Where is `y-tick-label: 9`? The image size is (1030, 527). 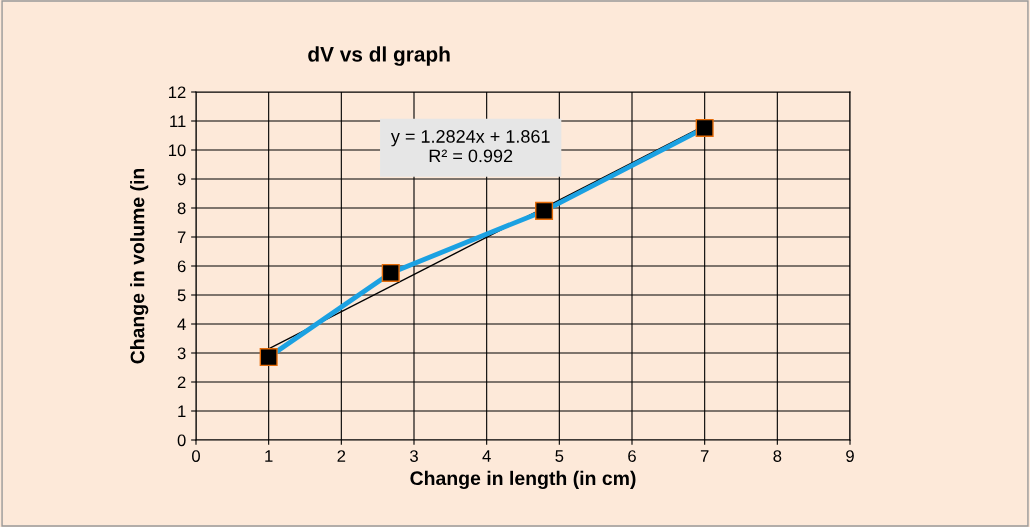
y-tick-label: 9 is located at coordinates (181, 179).